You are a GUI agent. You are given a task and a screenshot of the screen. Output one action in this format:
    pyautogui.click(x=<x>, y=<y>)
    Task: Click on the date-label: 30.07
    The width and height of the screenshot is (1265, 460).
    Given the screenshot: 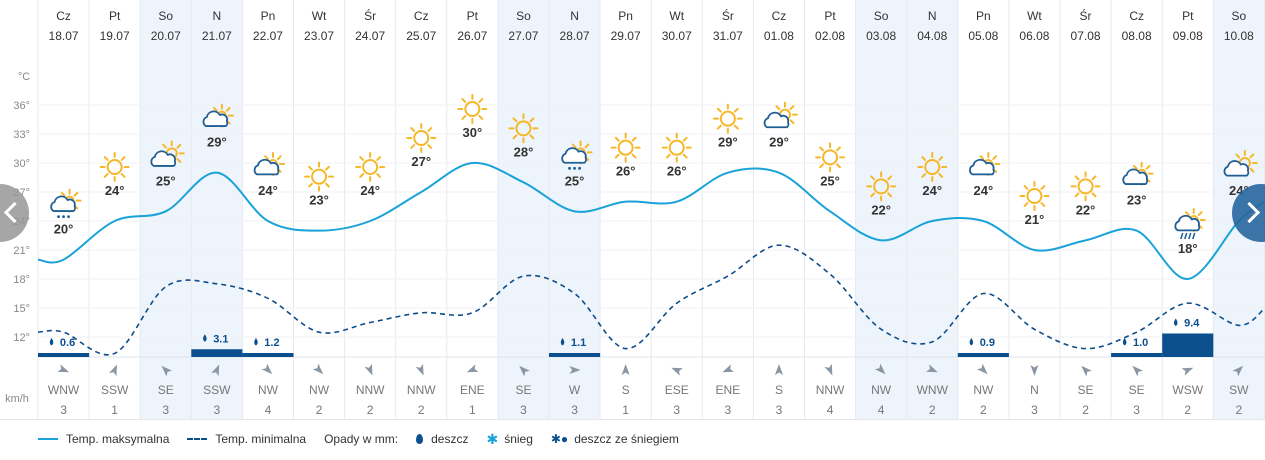 What is the action you would take?
    pyautogui.click(x=677, y=36)
    